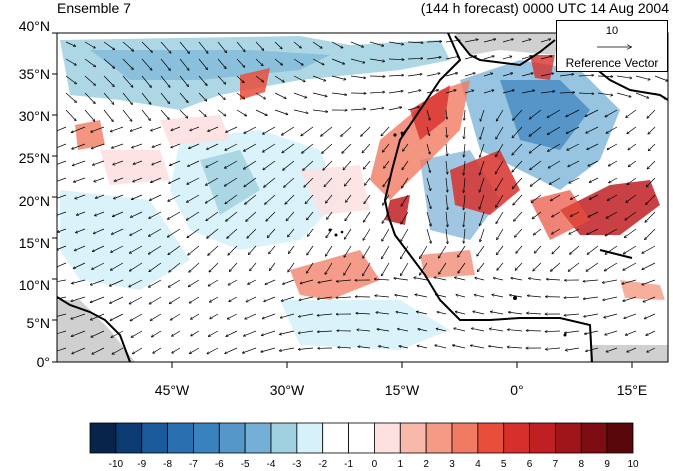 This screenshot has height=471, width=673. Describe the element at coordinates (542, 67) in the screenshot. I see `red-region-med` at that location.